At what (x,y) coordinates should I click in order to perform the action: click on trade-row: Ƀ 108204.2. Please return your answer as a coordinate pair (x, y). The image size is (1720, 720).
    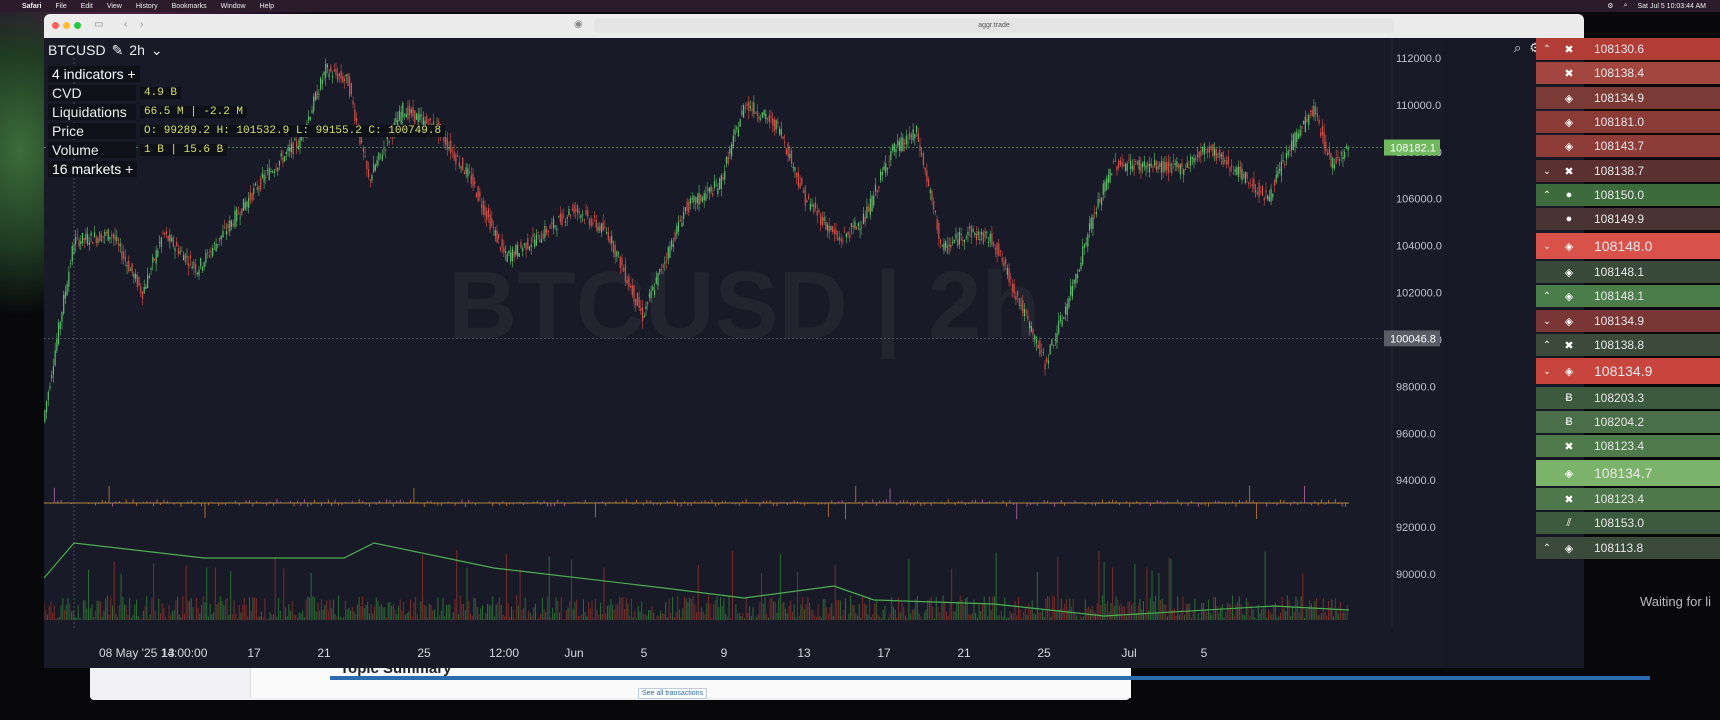
    Looking at the image, I should click on (1628, 422).